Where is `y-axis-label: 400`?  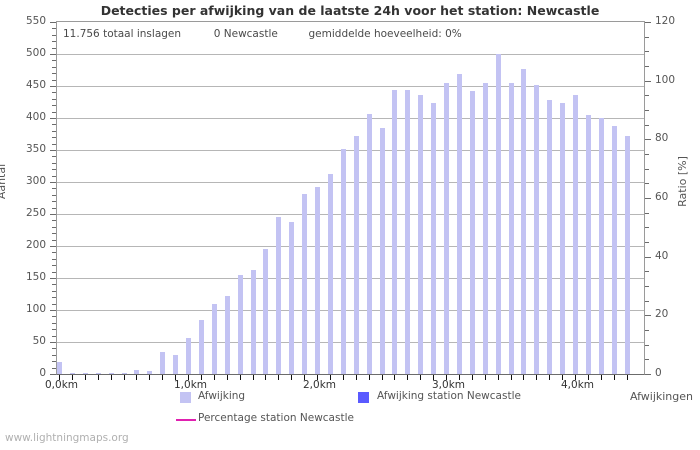 y-axis-label: 400 is located at coordinates (35, 117).